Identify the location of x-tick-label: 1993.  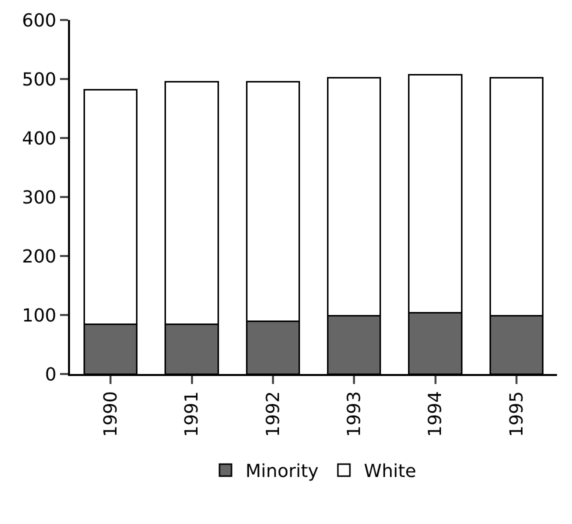
(354, 414).